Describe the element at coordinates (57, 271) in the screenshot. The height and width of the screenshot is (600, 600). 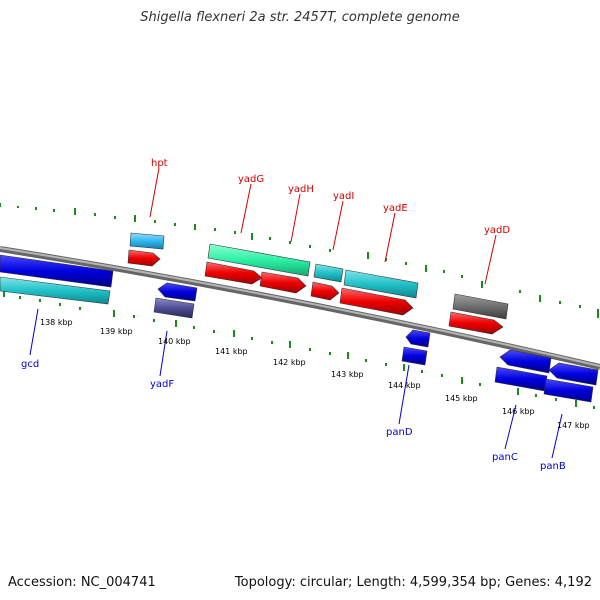
I see `gene-feature-gcd-blue` at that location.